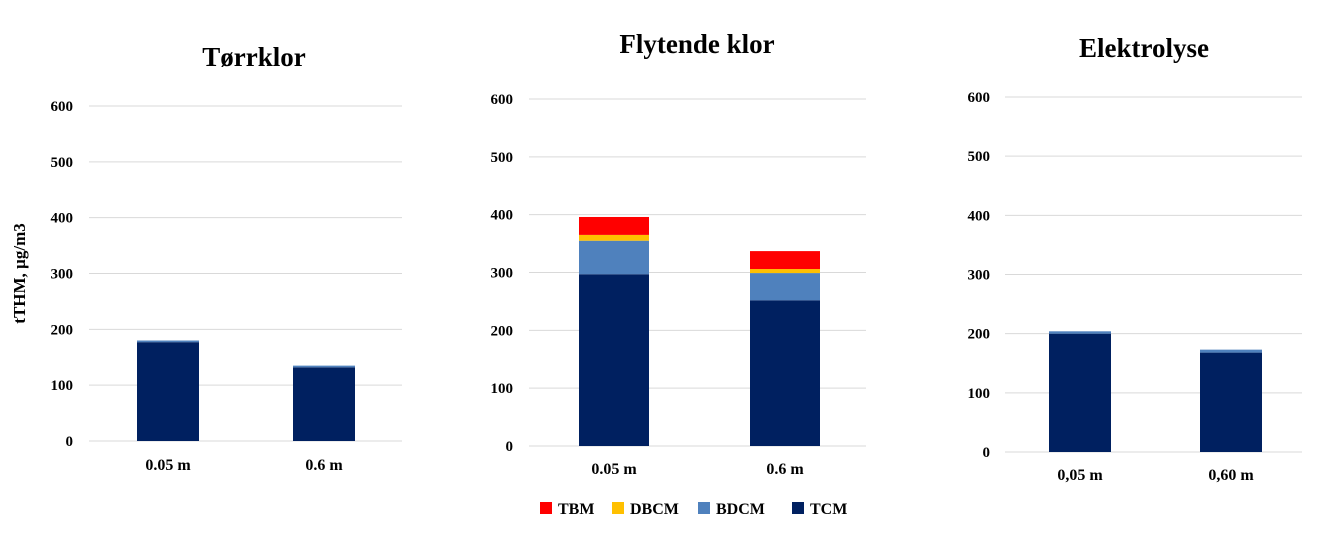  Describe the element at coordinates (828, 509) in the screenshot. I see `legend-label: TCM` at that location.